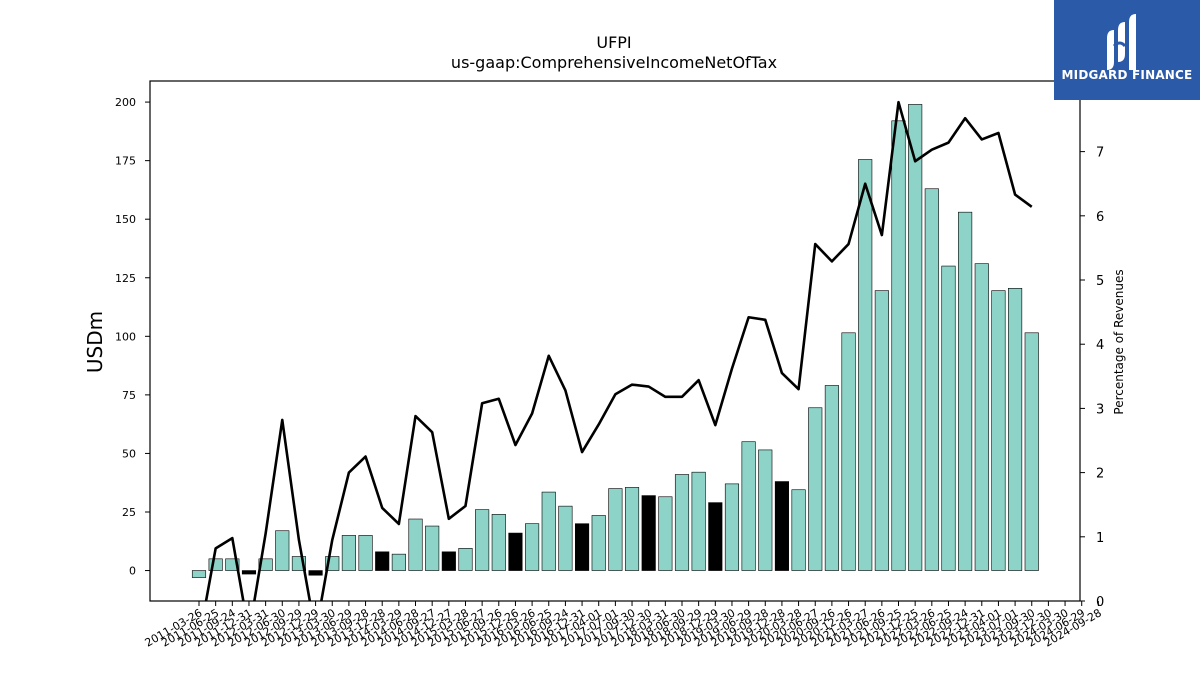 The width and height of the screenshot is (1200, 675). I want to click on y2-tick-label: 3, so click(1100, 409).